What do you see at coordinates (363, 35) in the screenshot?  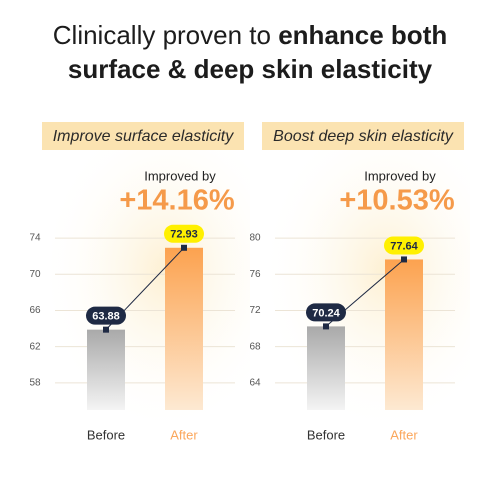 I see `title-emphasis: enhance both` at bounding box center [363, 35].